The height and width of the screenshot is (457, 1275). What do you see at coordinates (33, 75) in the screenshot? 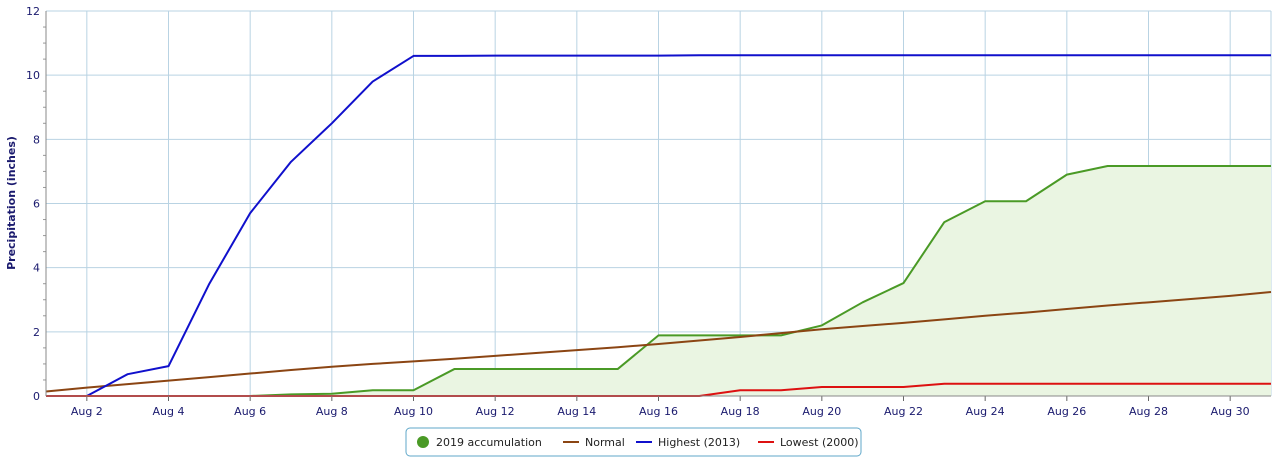
I see `y-tick-label: 10` at bounding box center [33, 75].